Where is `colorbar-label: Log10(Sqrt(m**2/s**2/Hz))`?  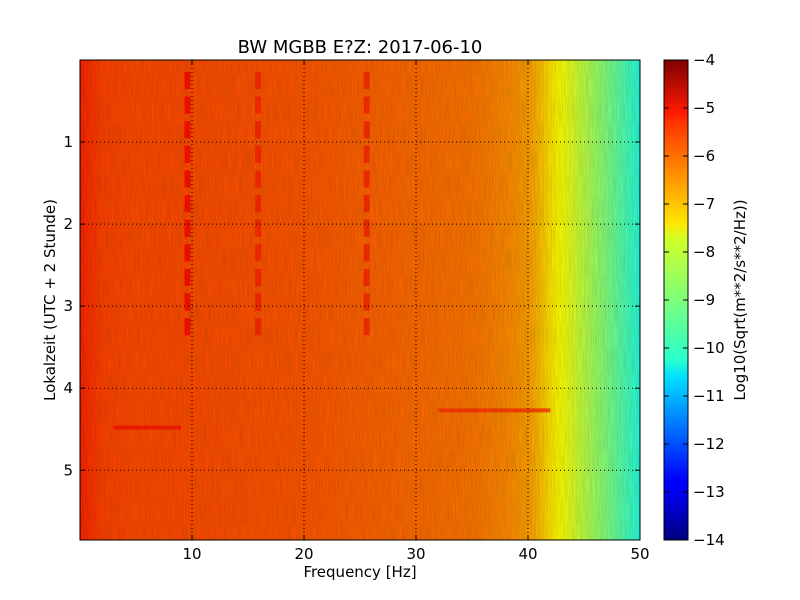 colorbar-label: Log10(Sqrt(m**2/s**2/Hz)) is located at coordinates (740, 299).